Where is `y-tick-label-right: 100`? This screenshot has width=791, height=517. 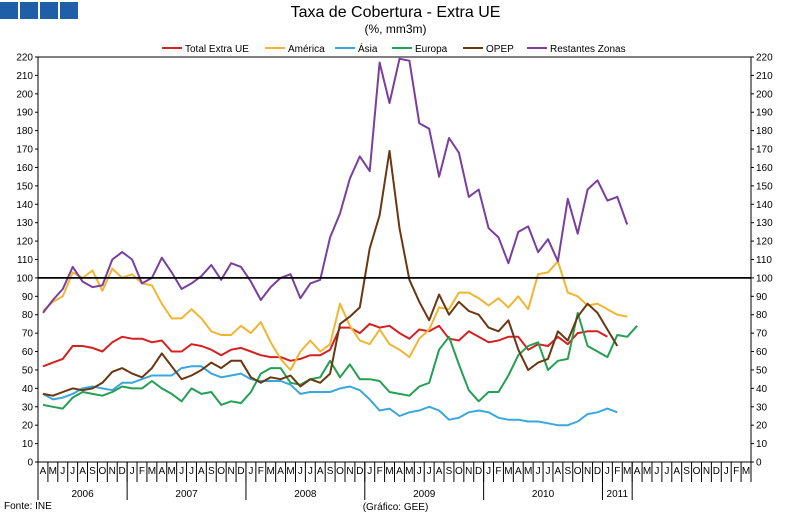 y-tick-label-right: 100 is located at coordinates (764, 278).